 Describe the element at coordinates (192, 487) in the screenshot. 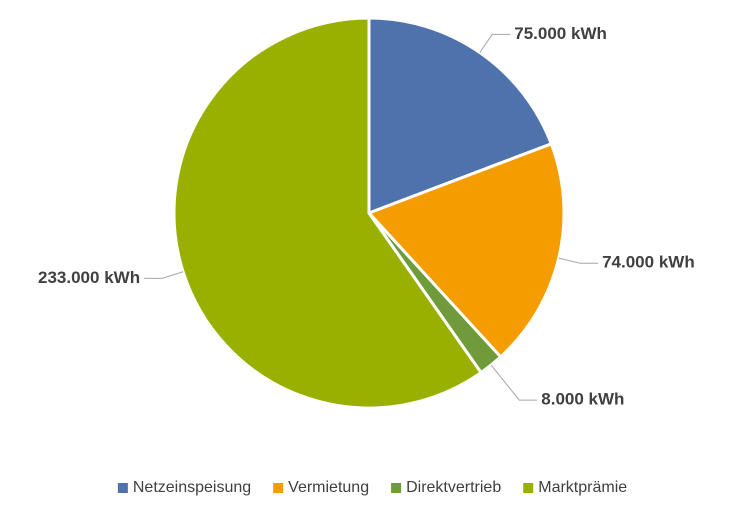

I see `legend-label: Netzeinspeisung` at that location.